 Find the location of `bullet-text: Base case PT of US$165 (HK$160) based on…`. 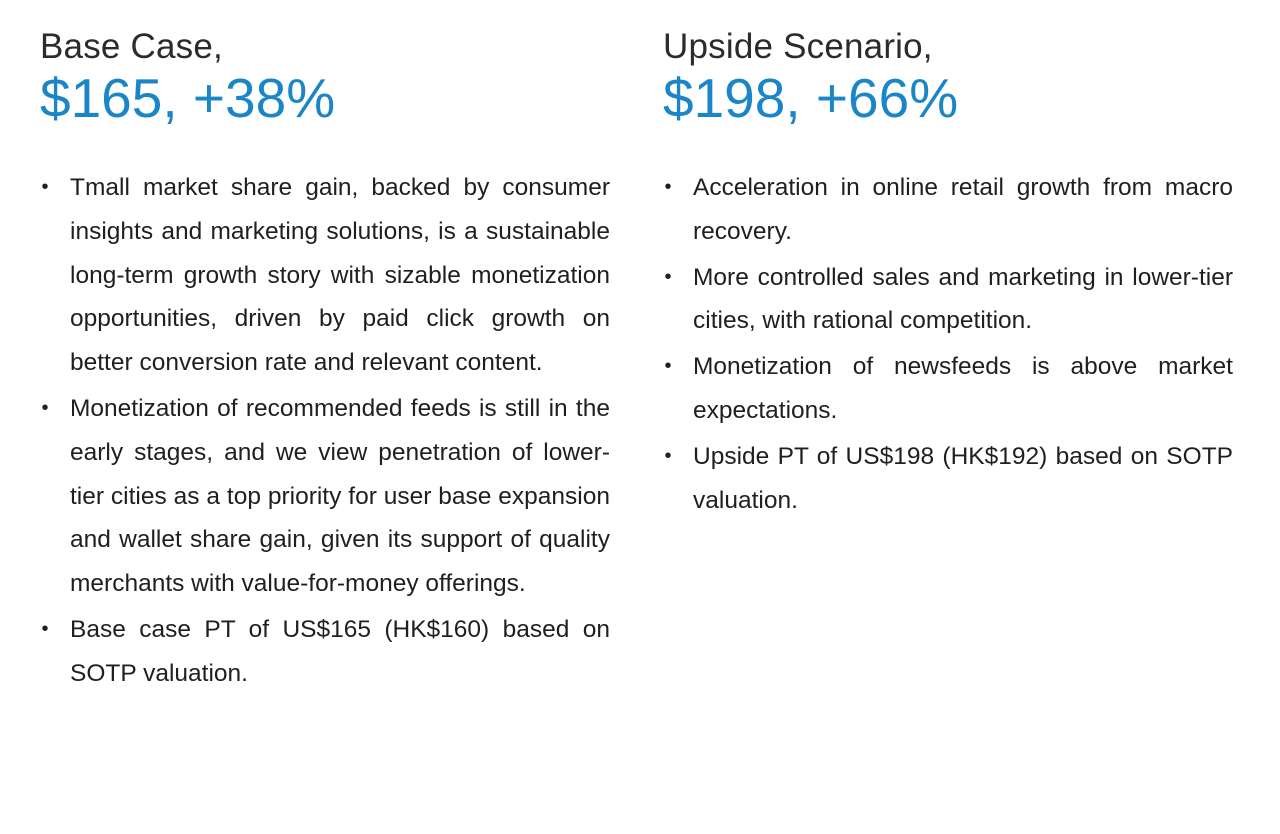

bullet-text: Base case PT of US$165 (HK$160) based on… is located at coordinates (340, 651).